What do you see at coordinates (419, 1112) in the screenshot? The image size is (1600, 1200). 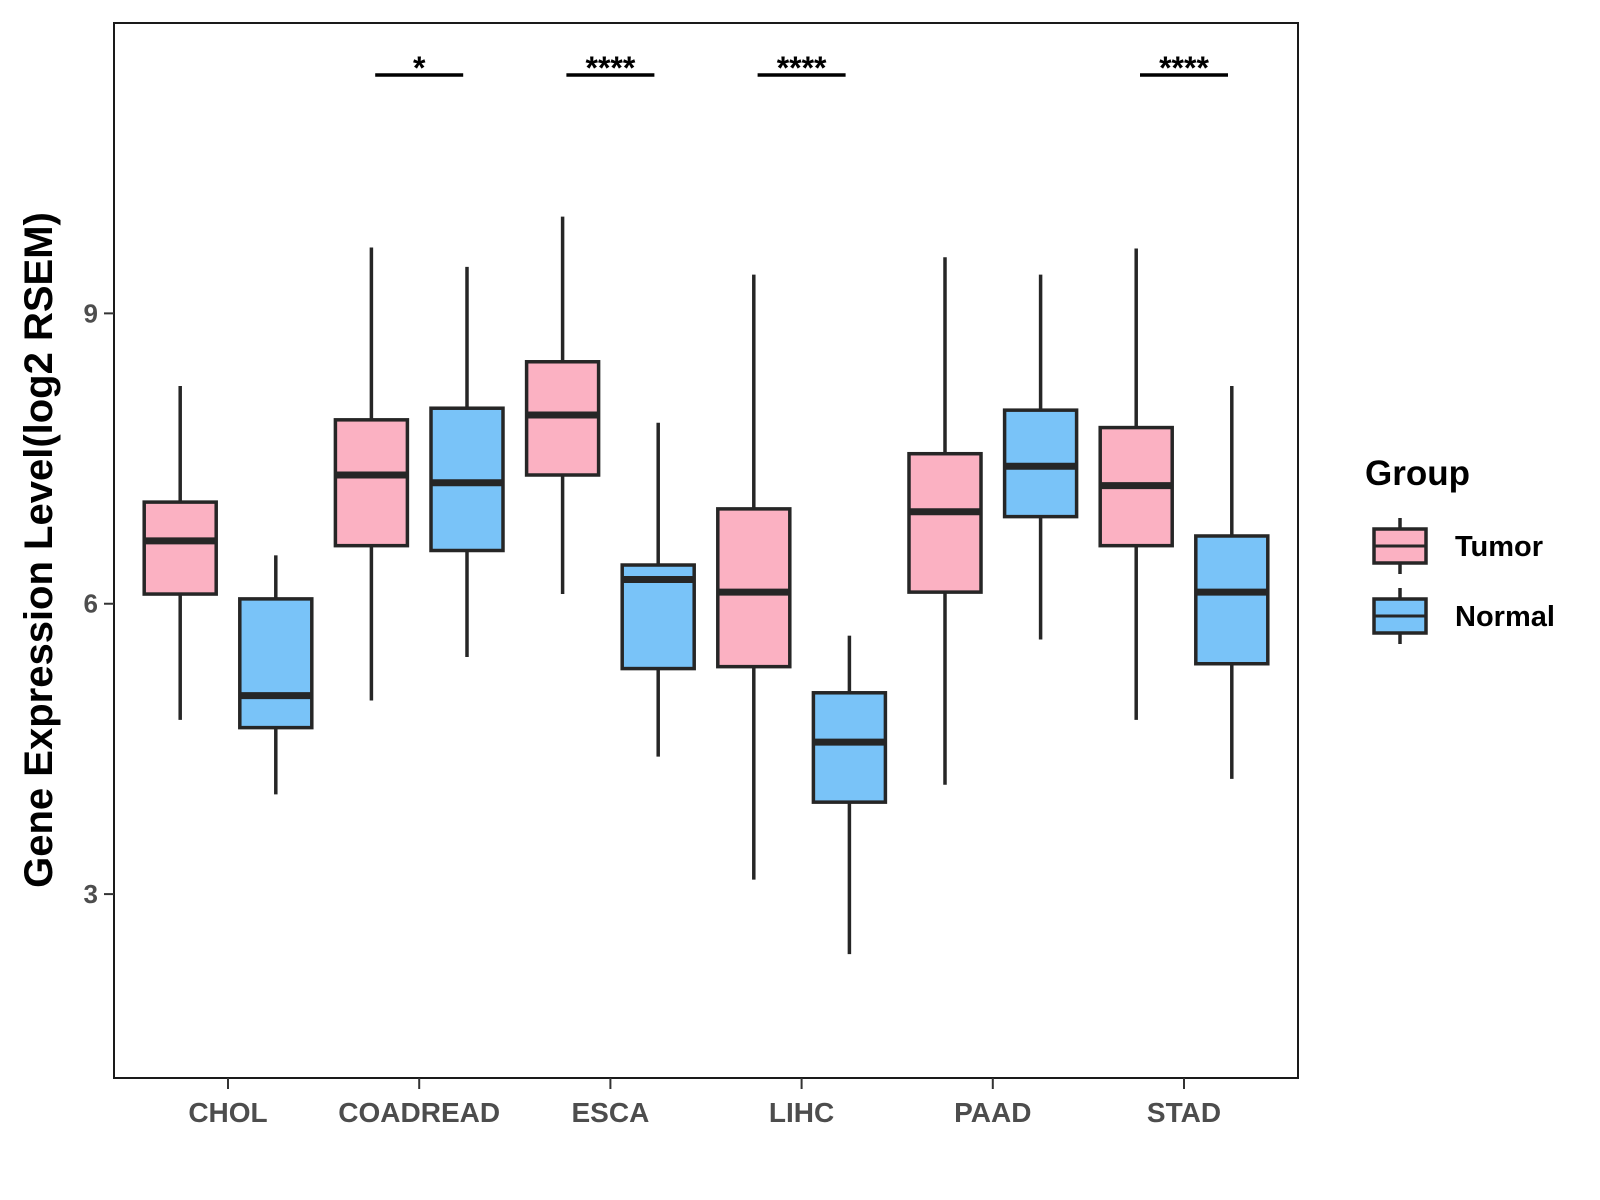 I see `x-tick-label-coadread: COADREAD` at bounding box center [419, 1112].